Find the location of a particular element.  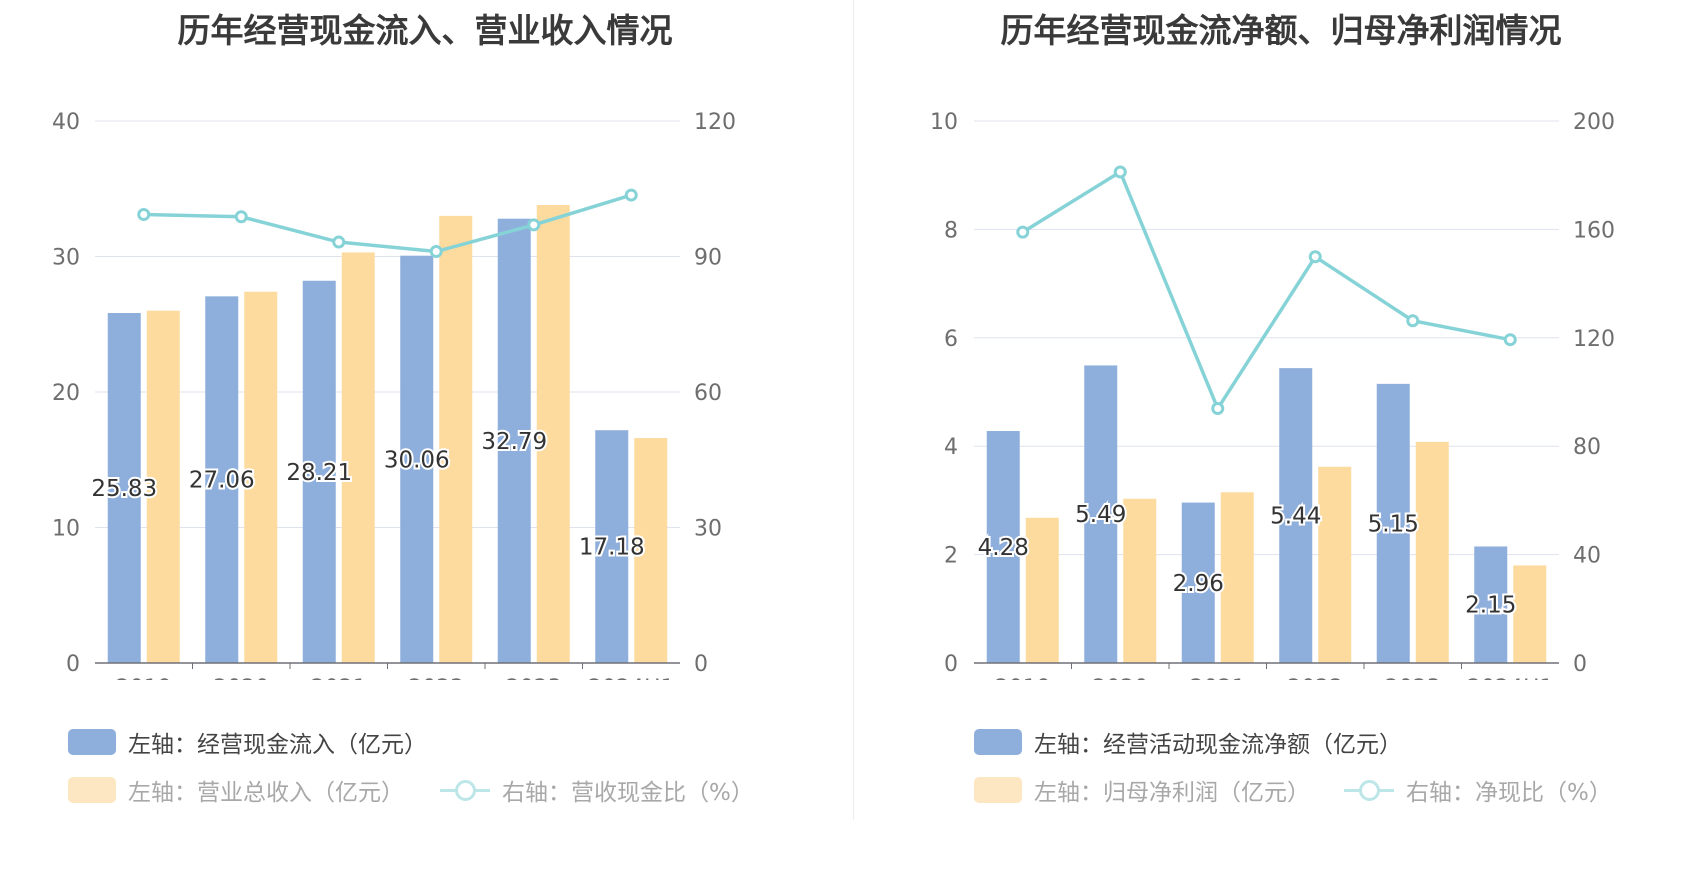

y-left-tick-label: 40 is located at coordinates (66, 122).